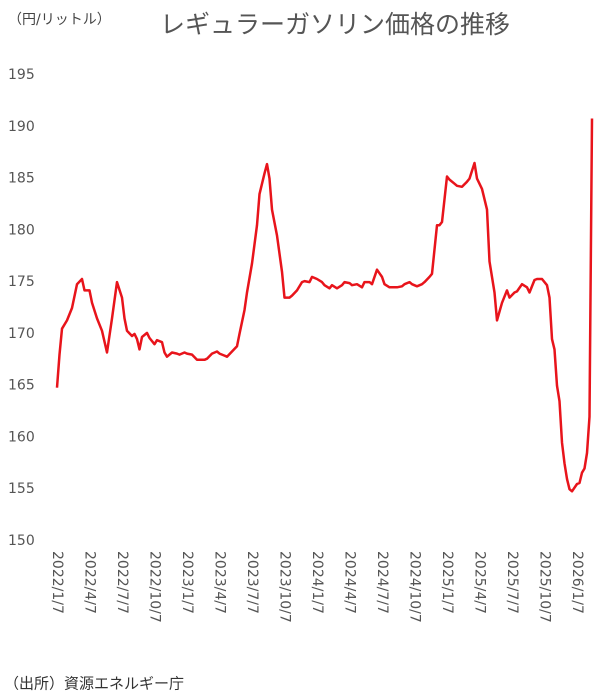 Image resolution: width=599 pixels, height=695 pixels. Describe the element at coordinates (155, 587) in the screenshot. I see `x-tick-label: 2022/10/7` at that location.